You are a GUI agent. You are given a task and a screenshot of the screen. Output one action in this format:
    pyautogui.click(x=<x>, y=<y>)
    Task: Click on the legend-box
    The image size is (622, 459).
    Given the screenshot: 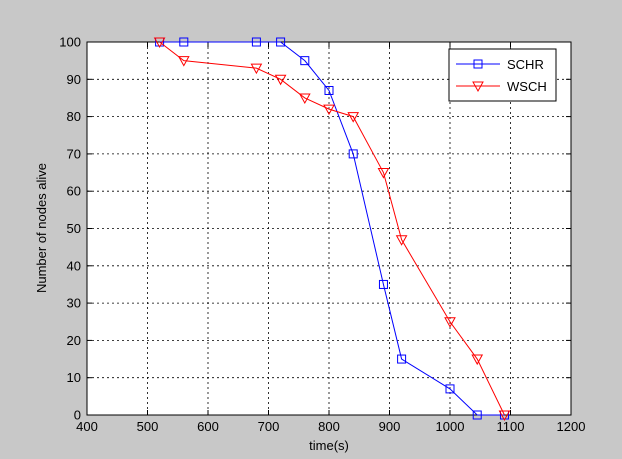 What is the action you would take?
    pyautogui.click(x=502, y=75)
    